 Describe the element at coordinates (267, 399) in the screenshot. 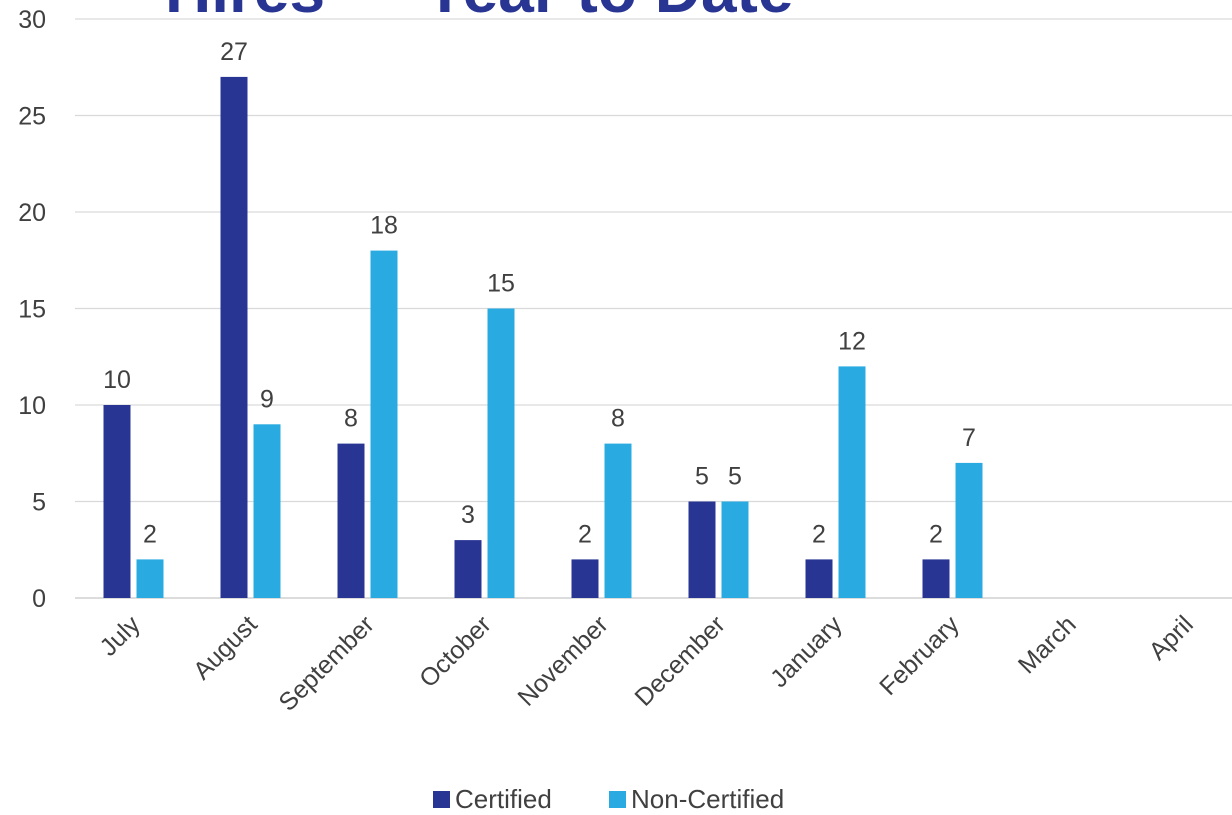

I see `data-label: 9` at that location.